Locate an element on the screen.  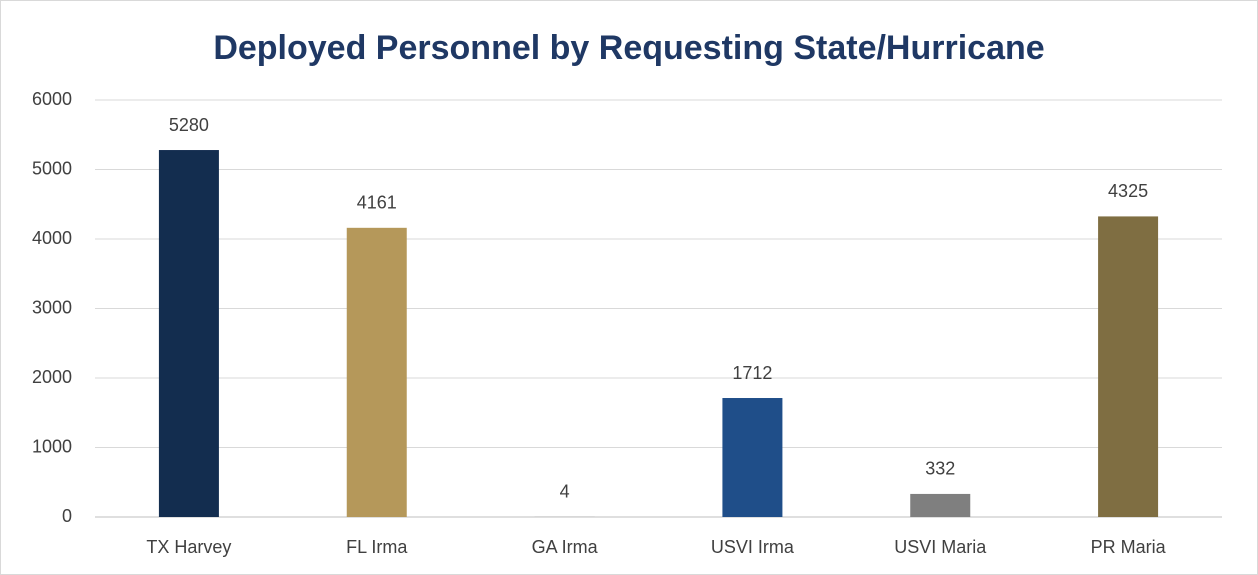
x-tick-label: PR Maria is located at coordinates (1129, 547).